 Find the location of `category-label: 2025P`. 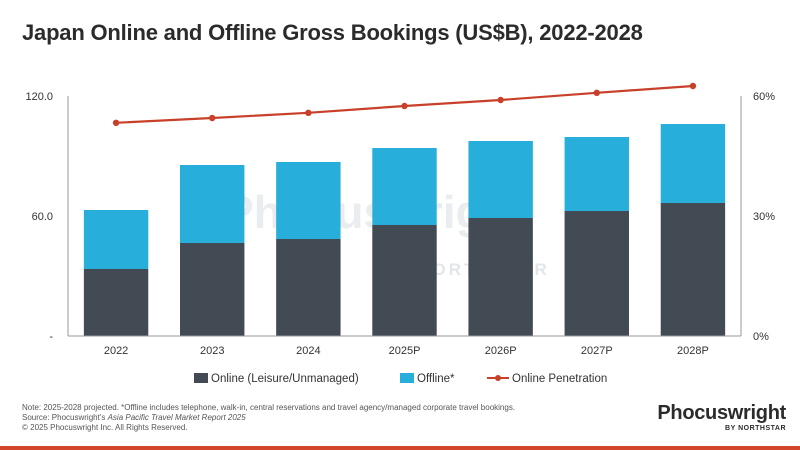

category-label: 2025P is located at coordinates (405, 351).